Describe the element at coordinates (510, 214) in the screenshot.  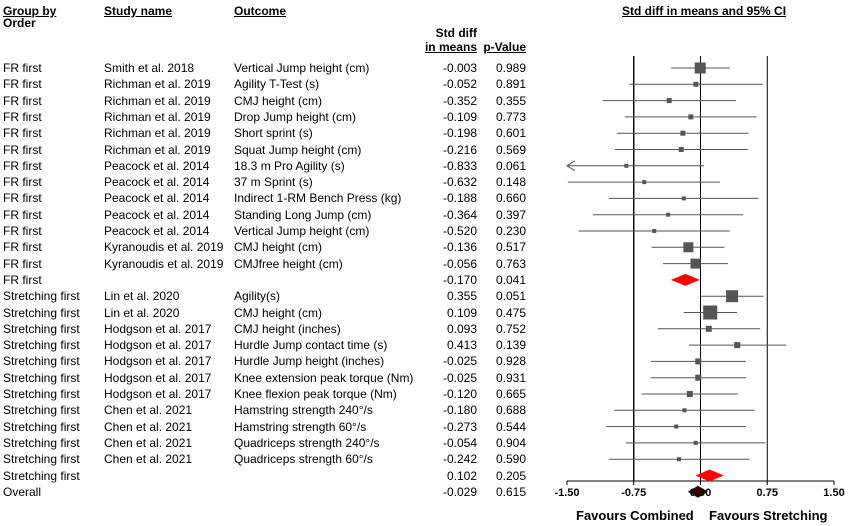
I see `p-value-cell: 0.397` at that location.